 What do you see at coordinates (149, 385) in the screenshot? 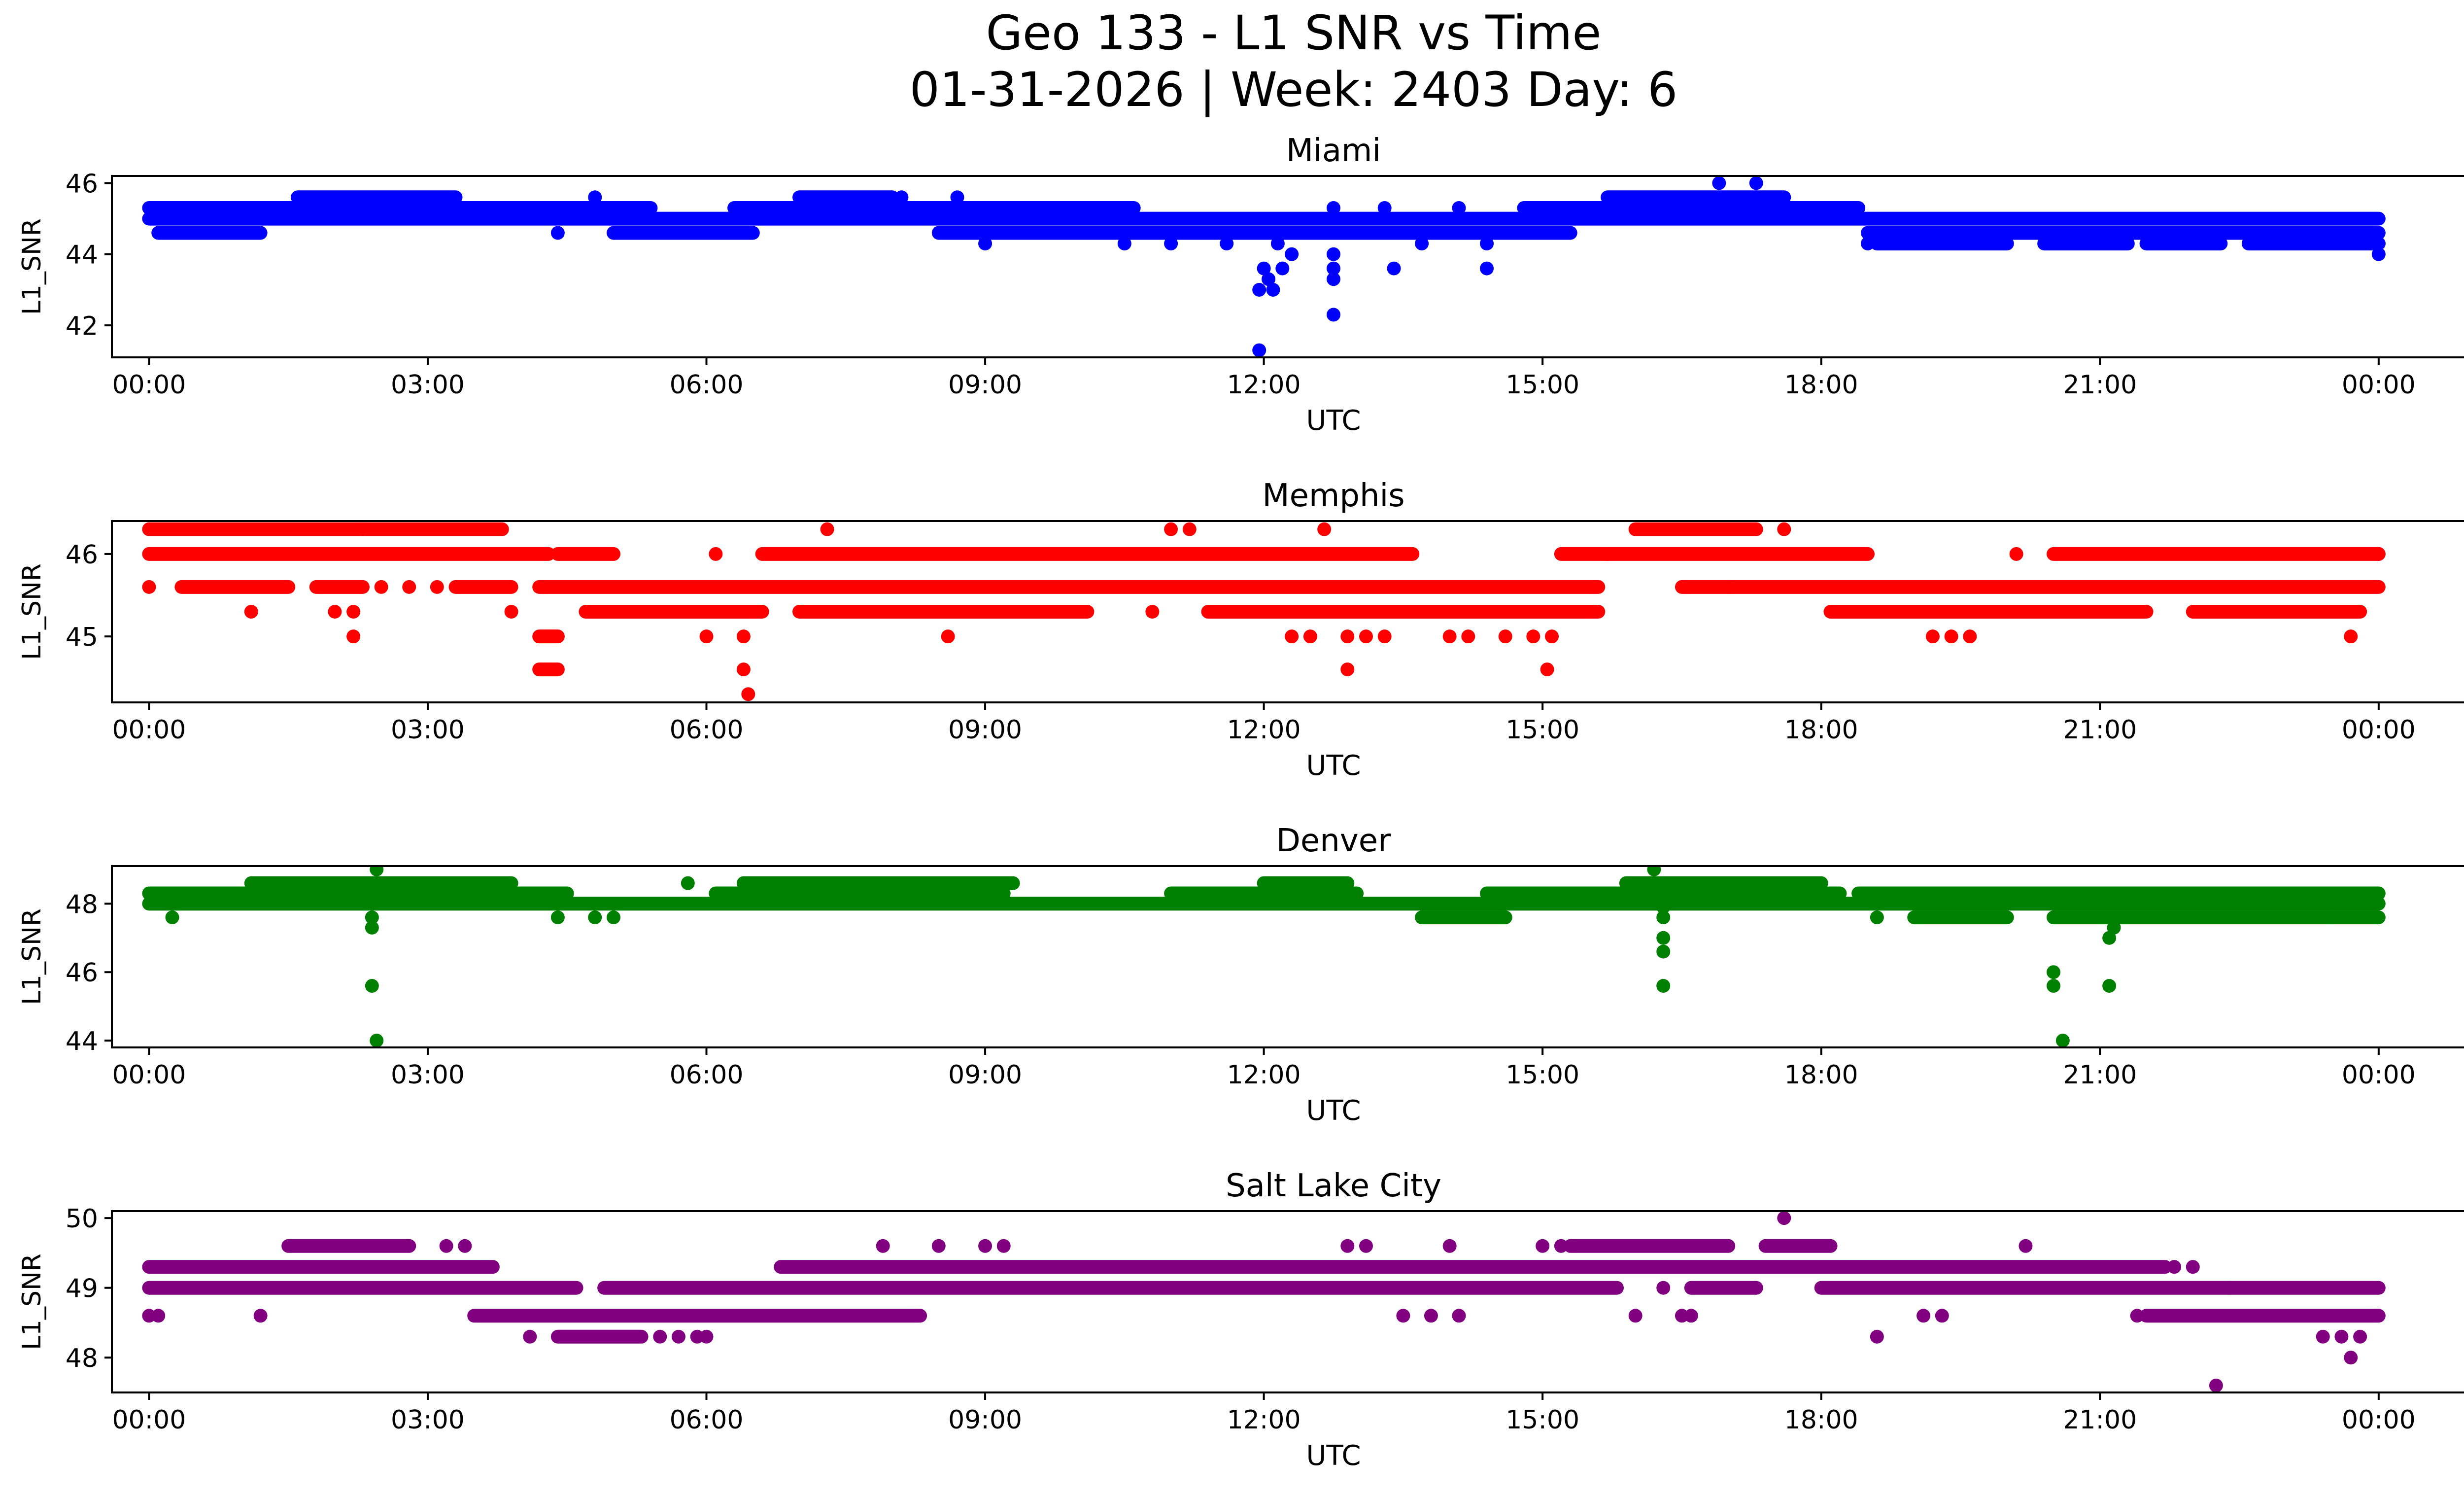
I see `panel-miami-xtick-label-0: 00:00` at bounding box center [149, 385].